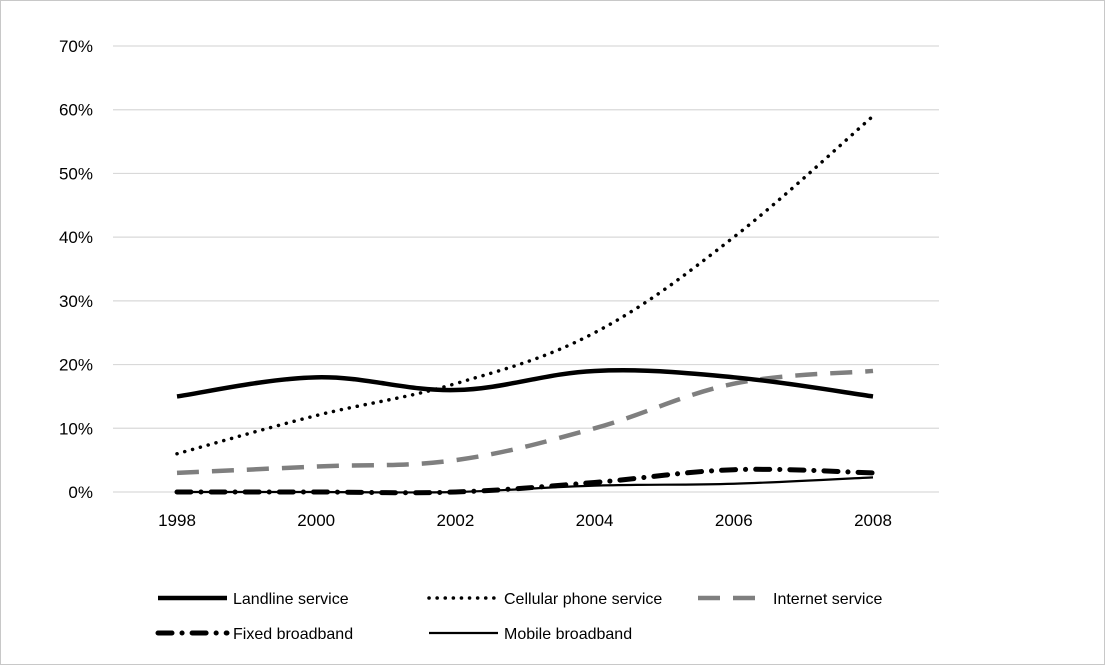 The image size is (1105, 666). What do you see at coordinates (568, 634) in the screenshot?
I see `legend-label: Mobile broadband` at bounding box center [568, 634].